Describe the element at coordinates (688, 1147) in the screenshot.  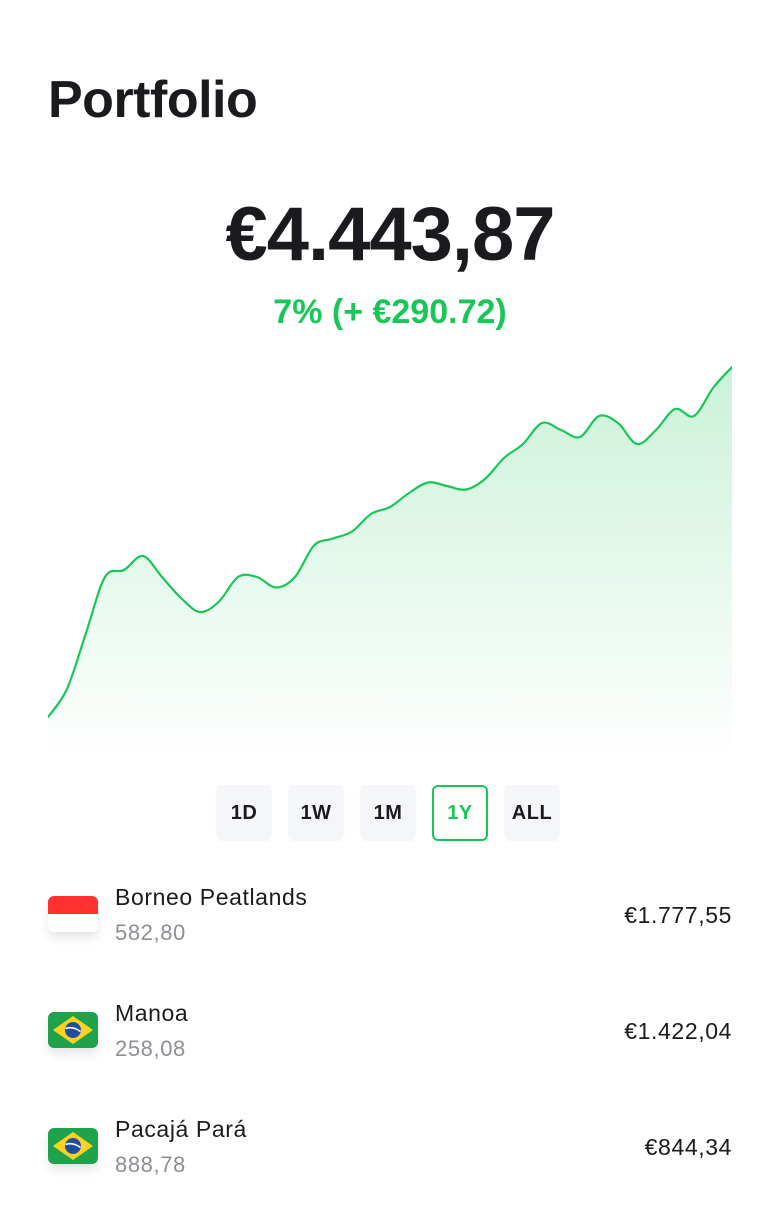
I see `holding-value: €844,34` at that location.